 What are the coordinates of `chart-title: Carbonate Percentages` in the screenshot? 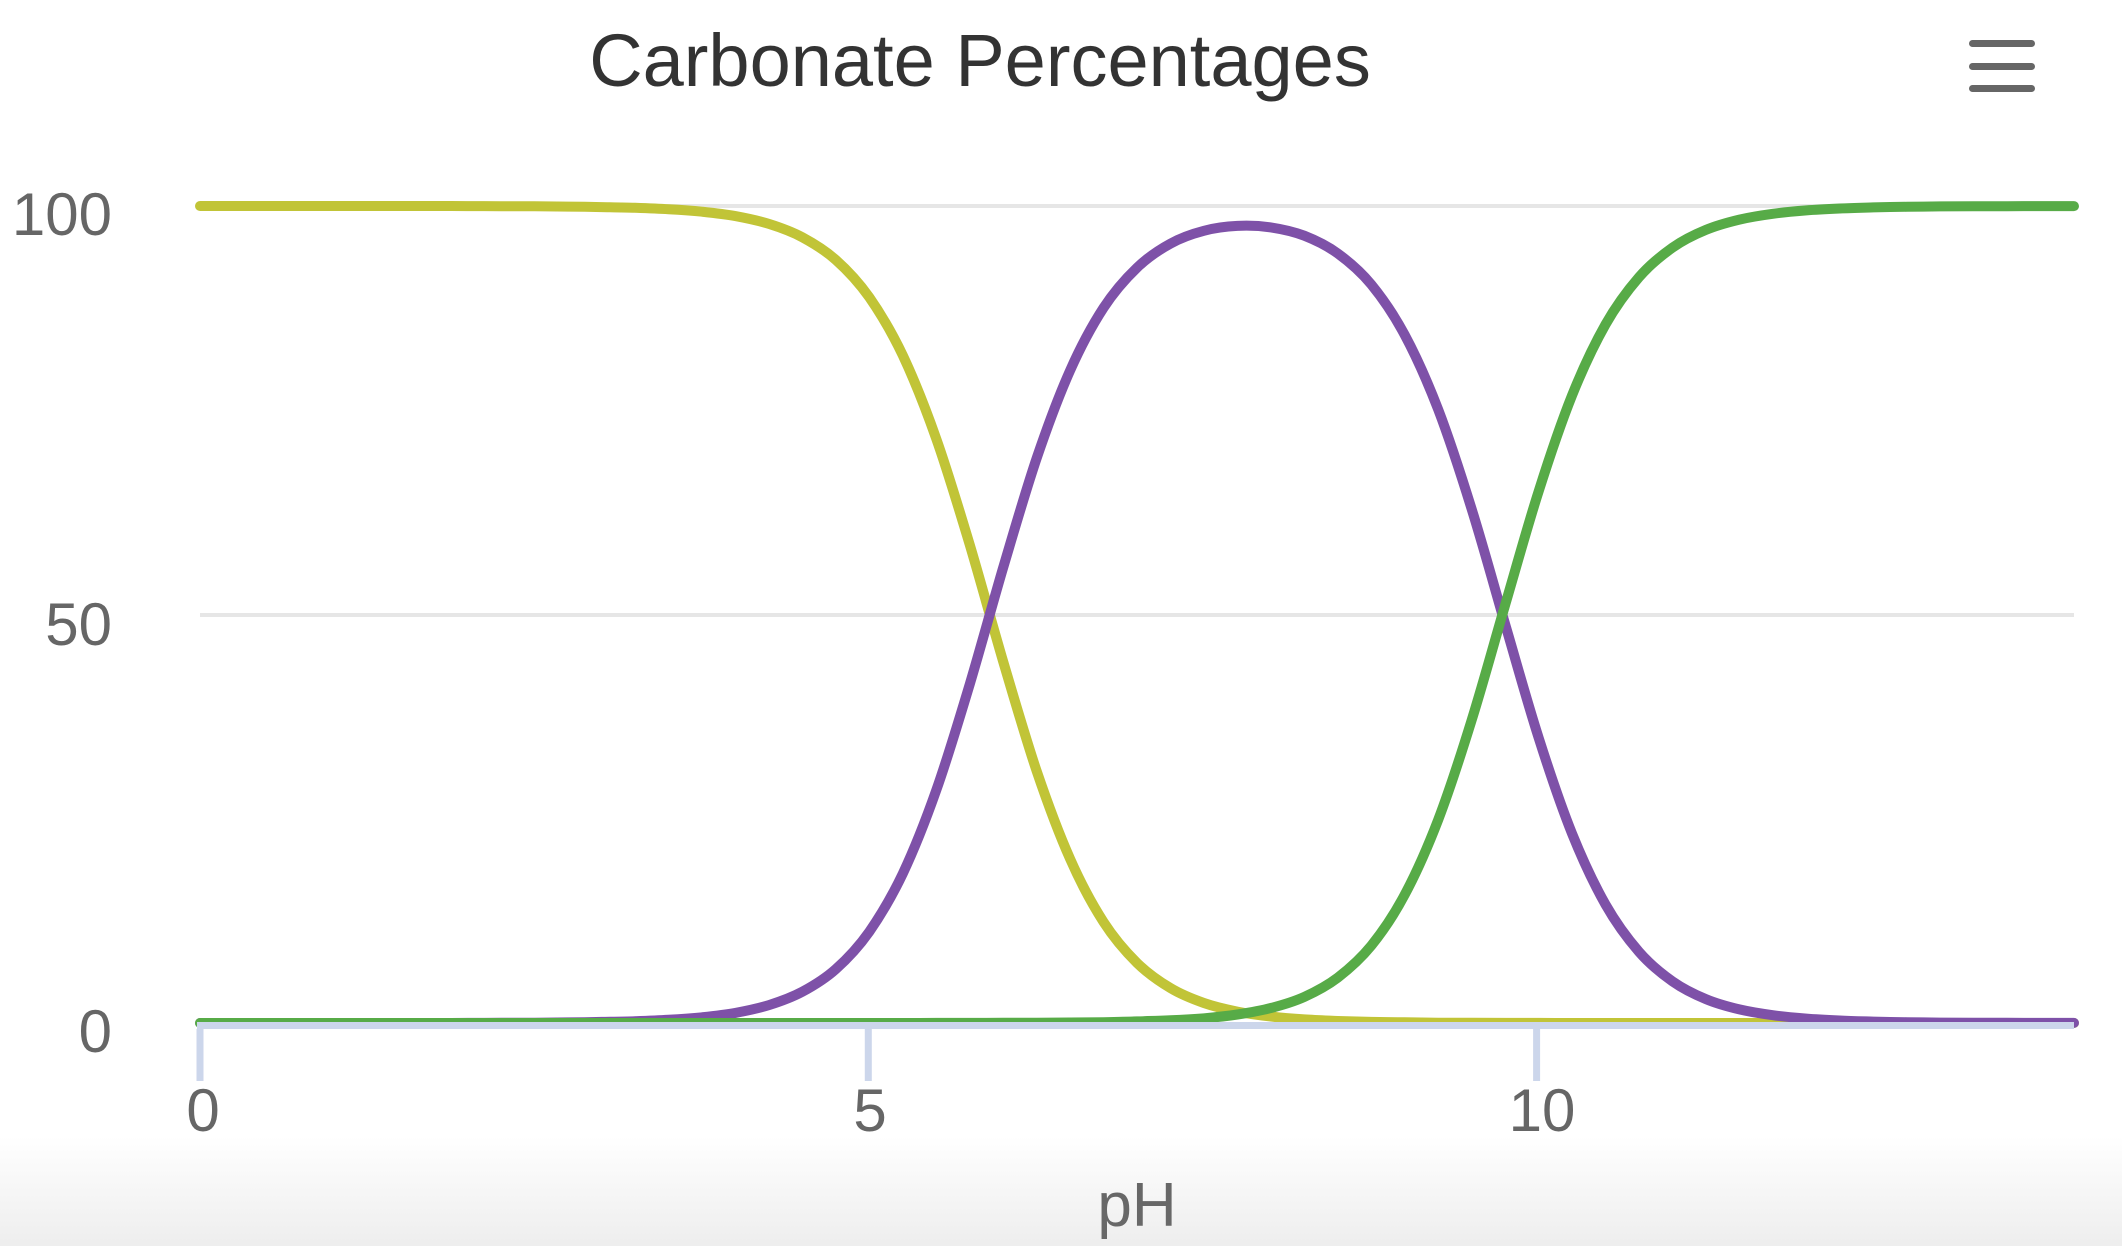 It's located at (980, 60).